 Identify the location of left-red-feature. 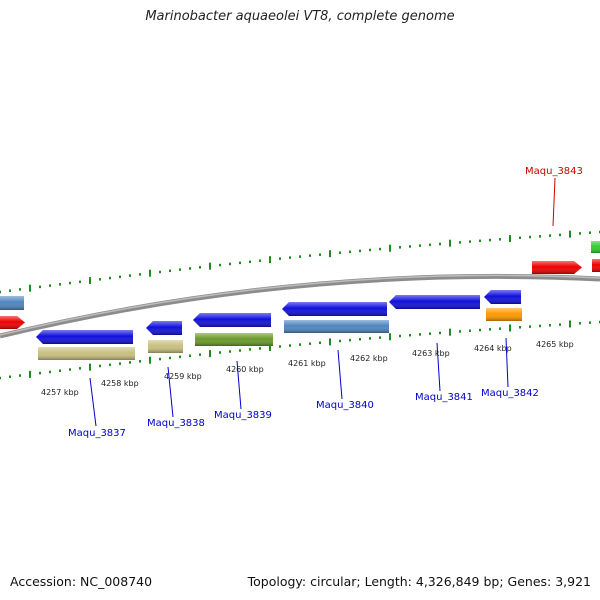
(12, 322).